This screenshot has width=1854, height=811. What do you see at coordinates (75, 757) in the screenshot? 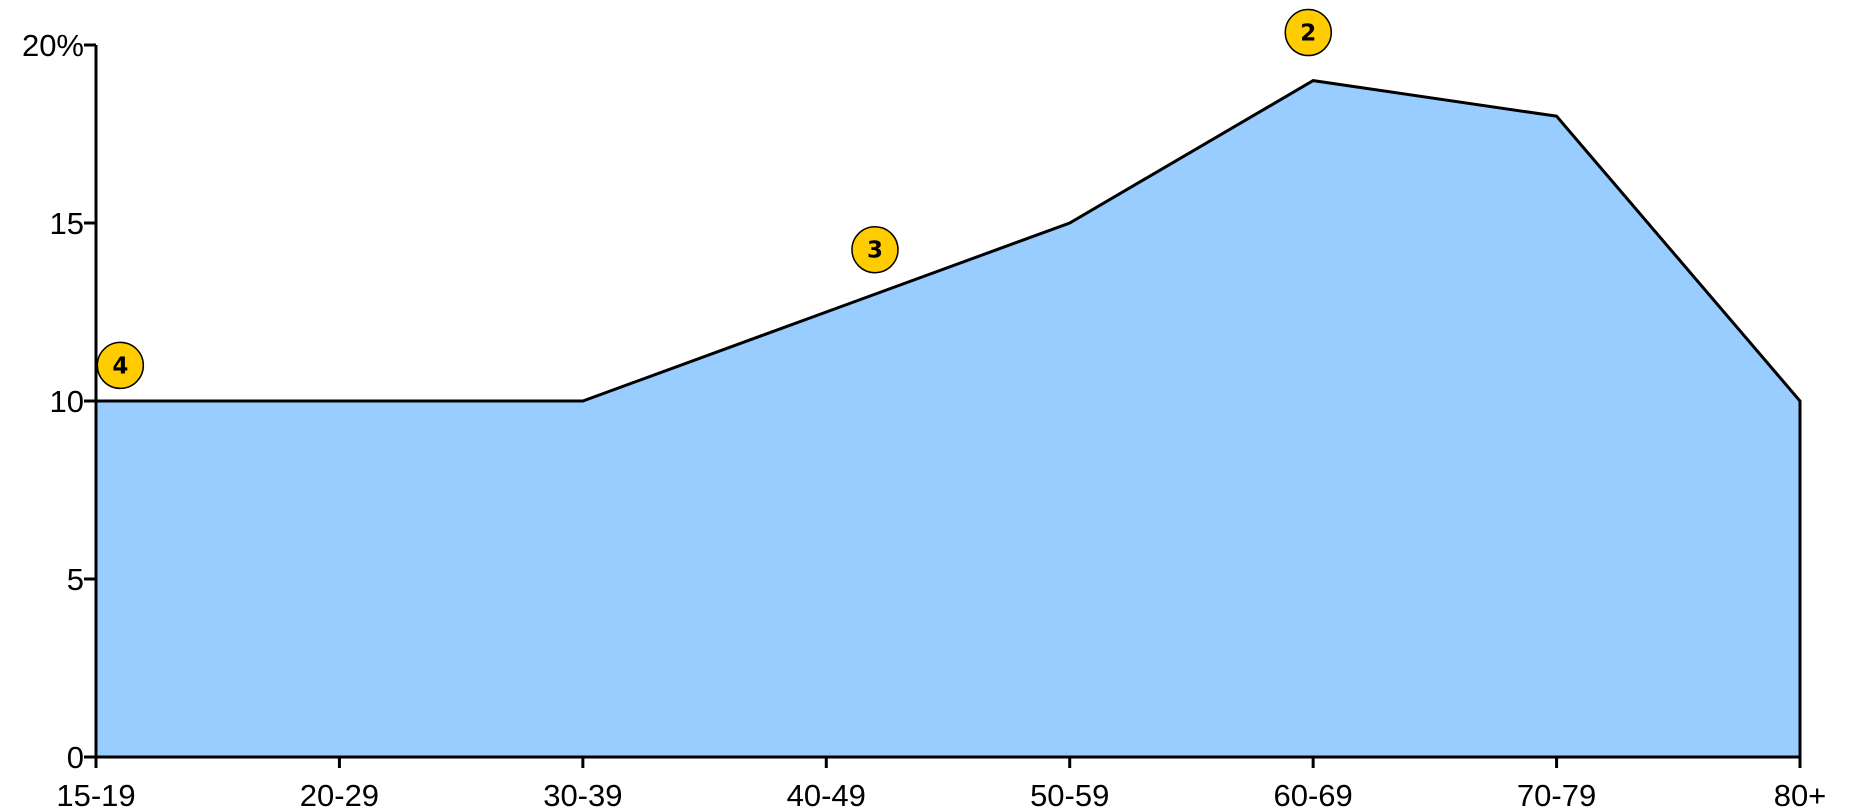
I see `y-tick-label: 0` at bounding box center [75, 757].